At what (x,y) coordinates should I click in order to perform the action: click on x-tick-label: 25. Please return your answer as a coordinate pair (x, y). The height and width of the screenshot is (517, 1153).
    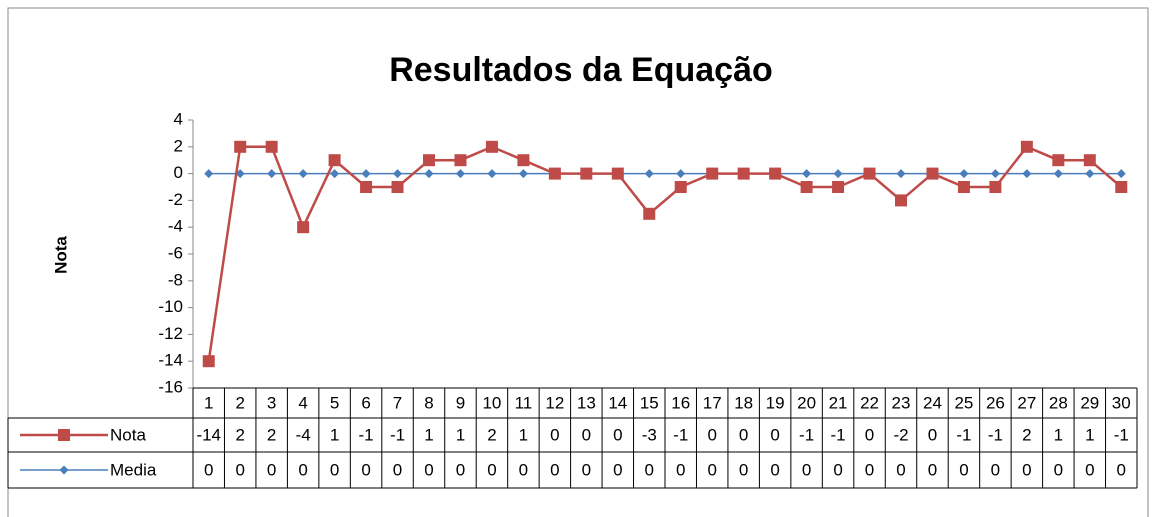
    Looking at the image, I should click on (963, 402).